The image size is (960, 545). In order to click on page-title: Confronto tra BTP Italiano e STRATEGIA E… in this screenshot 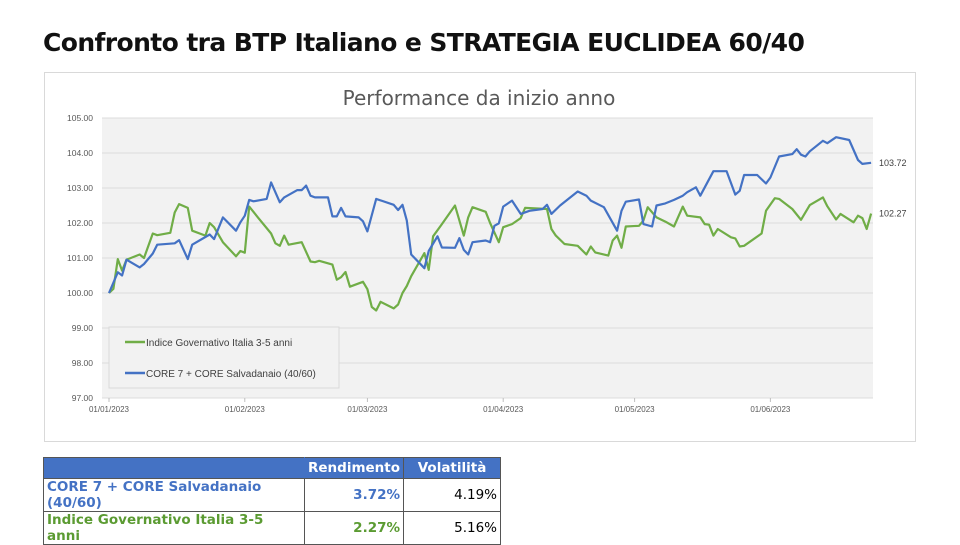, I will do `click(424, 42)`.